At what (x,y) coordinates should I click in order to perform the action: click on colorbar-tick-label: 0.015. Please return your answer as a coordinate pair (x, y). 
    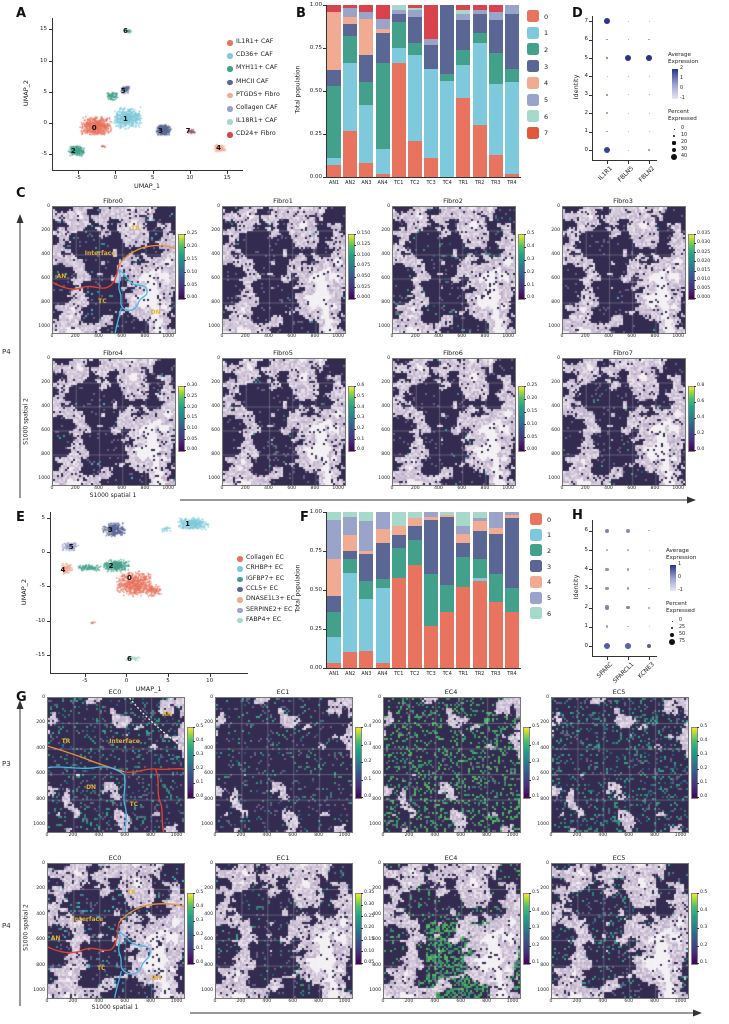
    Looking at the image, I should click on (704, 270).